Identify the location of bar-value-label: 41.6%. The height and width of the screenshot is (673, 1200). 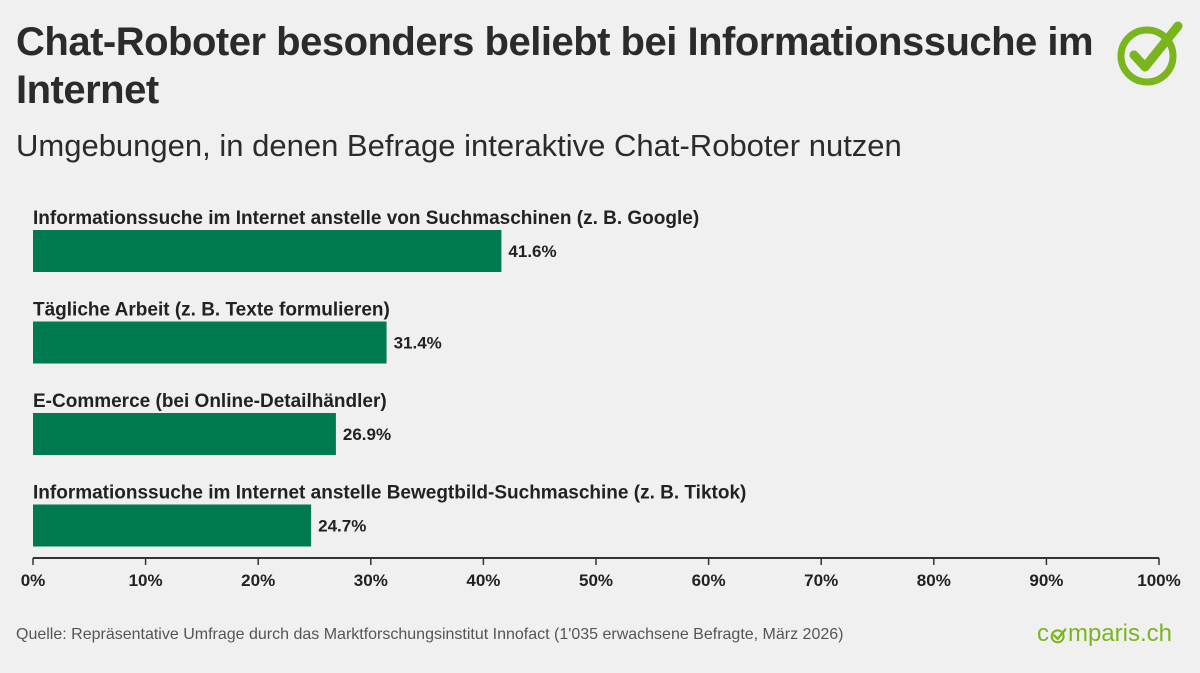
(532, 251).